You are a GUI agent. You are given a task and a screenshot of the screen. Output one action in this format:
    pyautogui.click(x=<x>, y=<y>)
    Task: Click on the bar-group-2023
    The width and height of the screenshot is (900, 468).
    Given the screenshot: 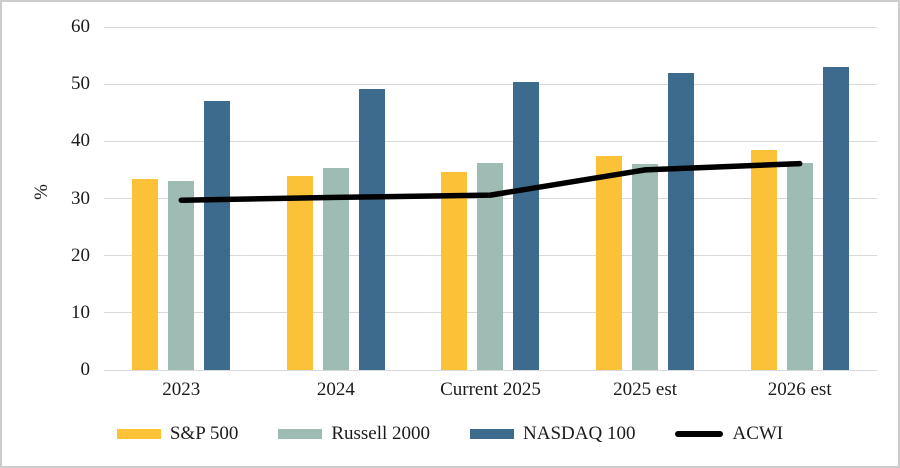 What is the action you would take?
    pyautogui.click(x=181, y=198)
    